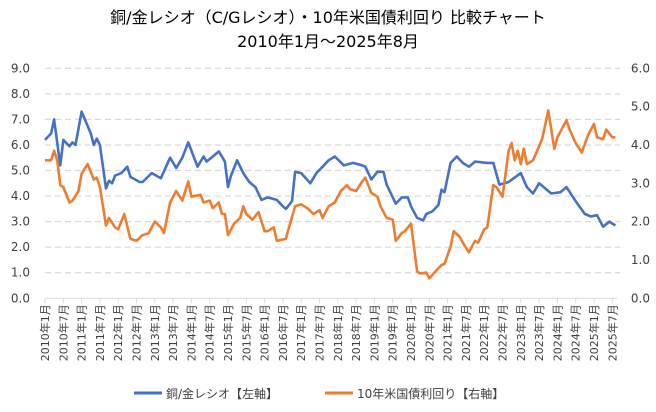 Image resolution: width=656 pixels, height=412 pixels. Describe the element at coordinates (338, 332) in the screenshot. I see `x-axis-tick-label: 2018年1月` at that location.